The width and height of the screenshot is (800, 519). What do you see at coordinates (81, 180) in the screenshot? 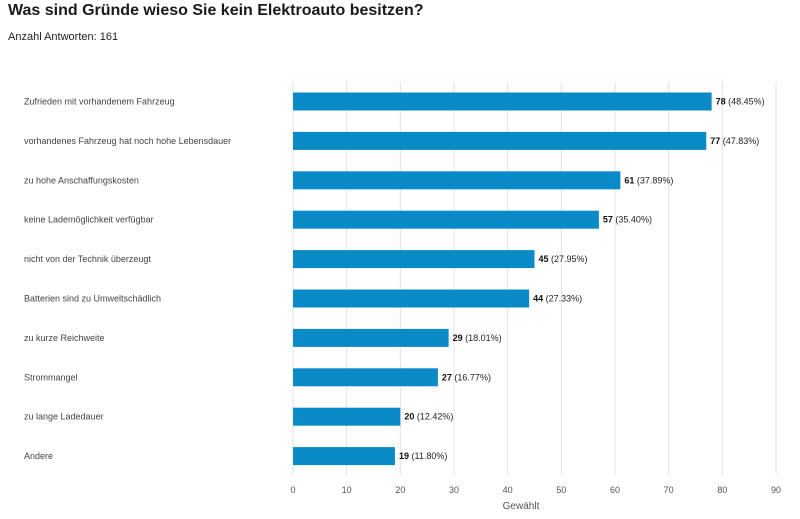
I see `category-label: zu hohe Anschaffungskosten` at bounding box center [81, 180].